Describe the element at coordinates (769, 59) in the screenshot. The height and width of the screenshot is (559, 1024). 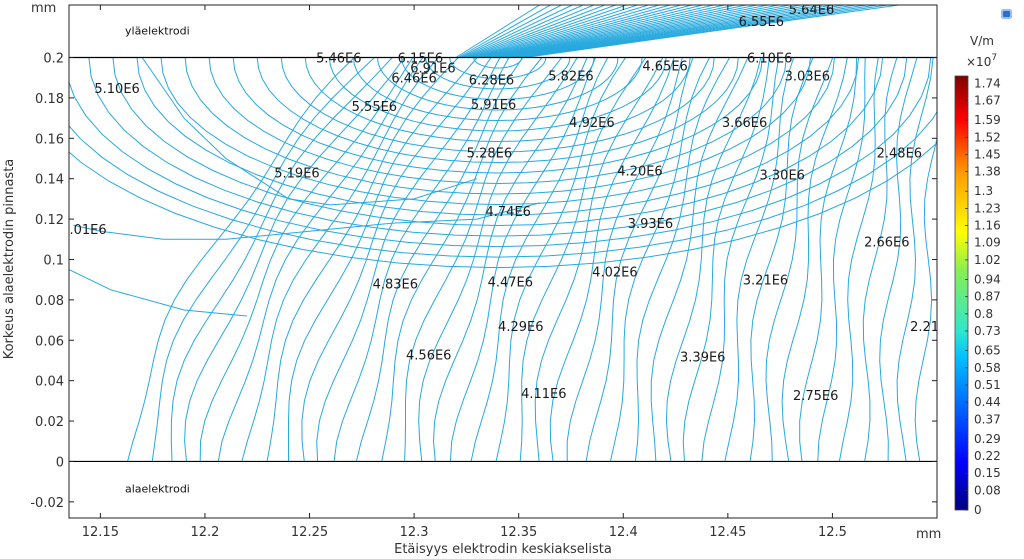
I see `contour-label: 6.10E6` at that location.